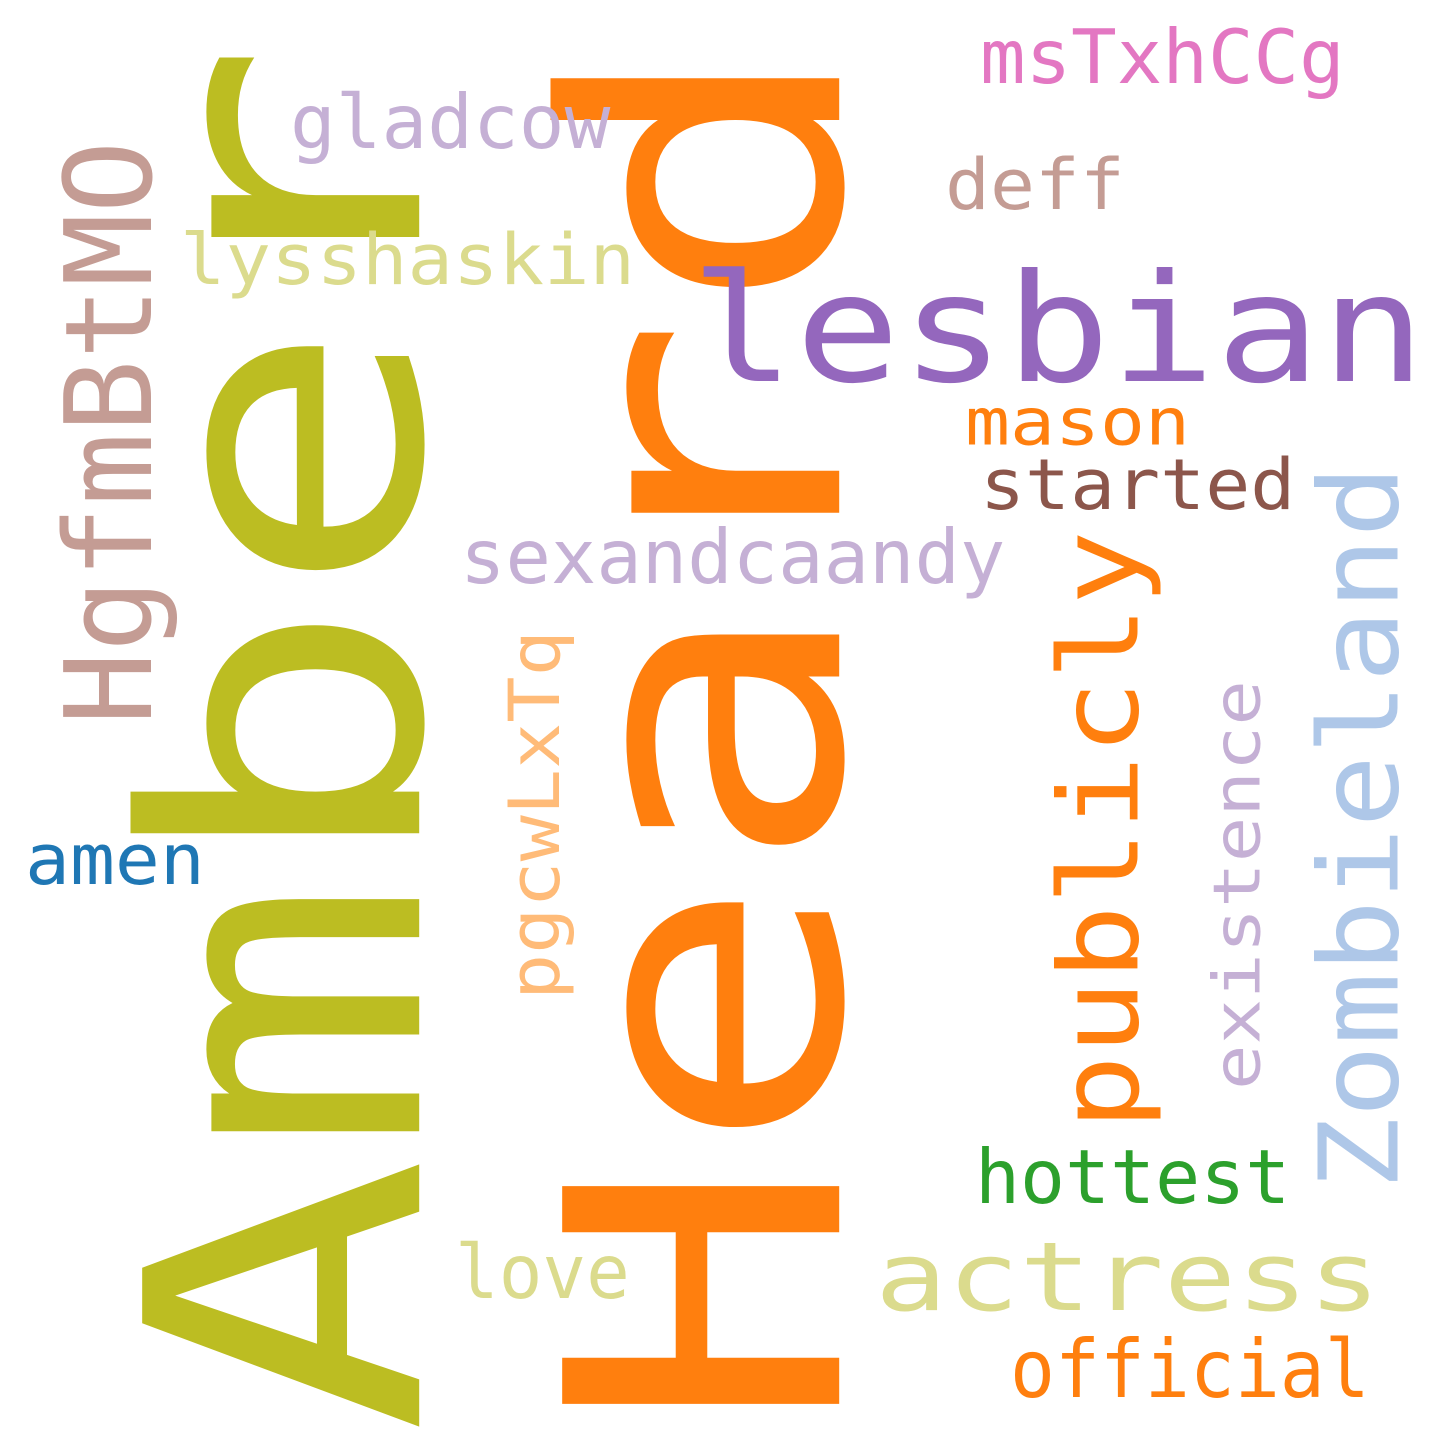 This screenshot has width=1440, height=1440. I want to click on word-mstxhccg: msTxhCCg, so click(1162, 57).